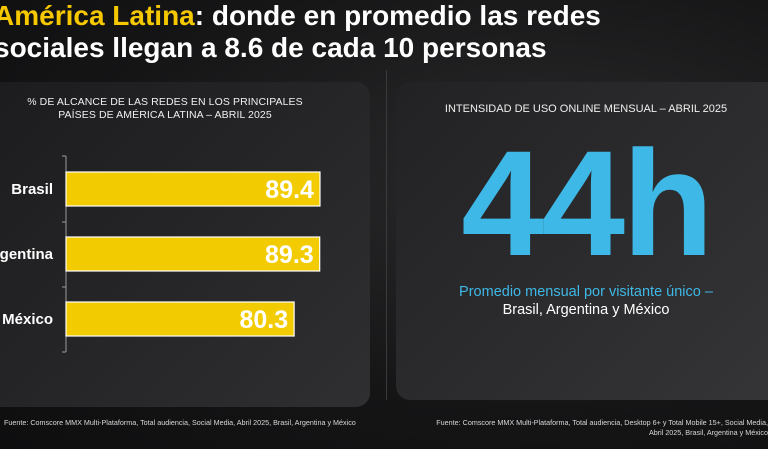  Describe the element at coordinates (586, 292) in the screenshot. I see `intensity-subtitle-line-1: Promedio mensual por visitante único –` at that location.